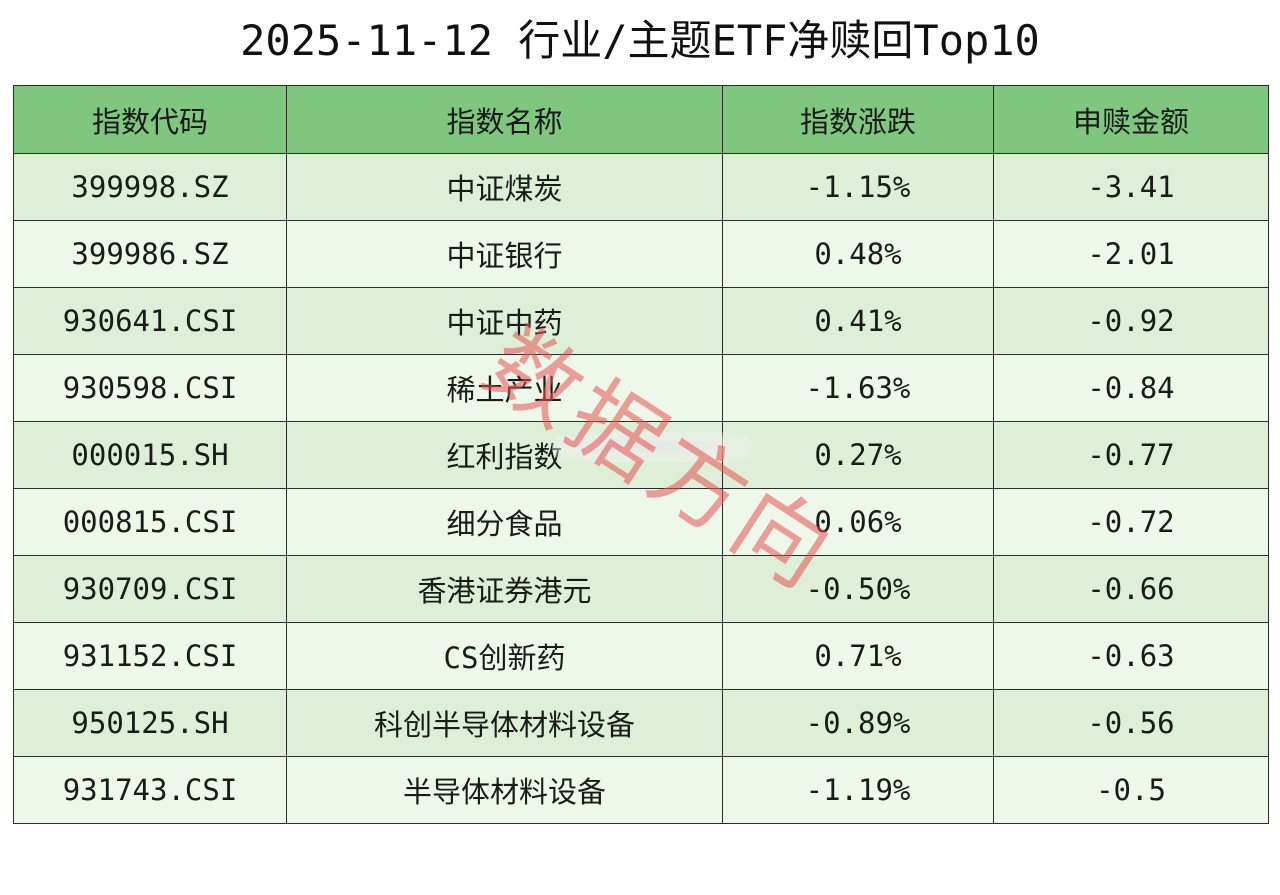  What do you see at coordinates (504, 589) in the screenshot?
I see `cell-index-name: 香港证券港元` at bounding box center [504, 589].